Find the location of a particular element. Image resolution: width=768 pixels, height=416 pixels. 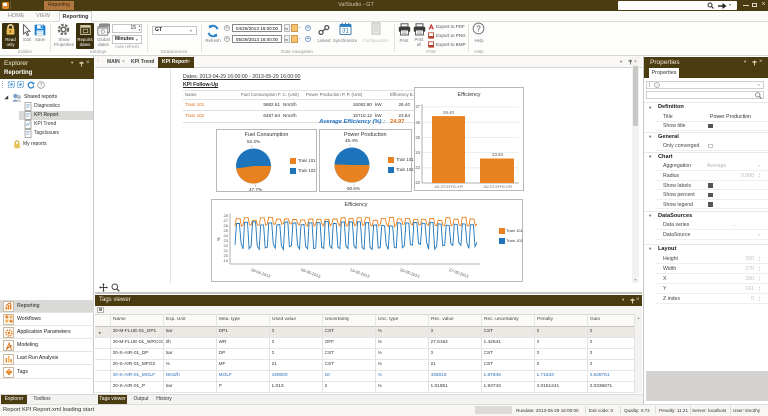

svg-text: 31 is located at coordinates (345, 32).